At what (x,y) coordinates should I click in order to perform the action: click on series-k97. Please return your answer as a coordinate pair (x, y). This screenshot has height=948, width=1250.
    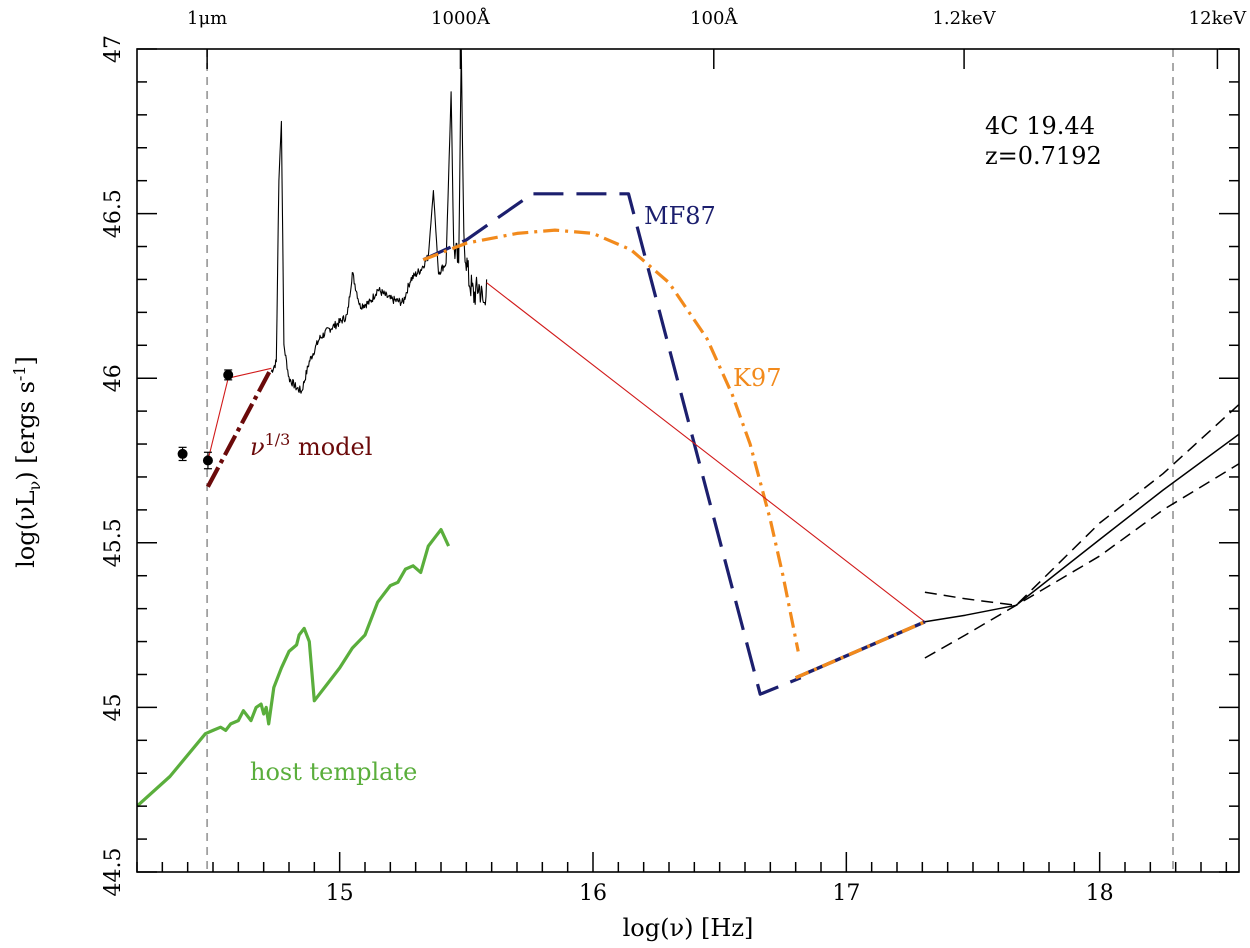
    Looking at the image, I should click on (611, 440).